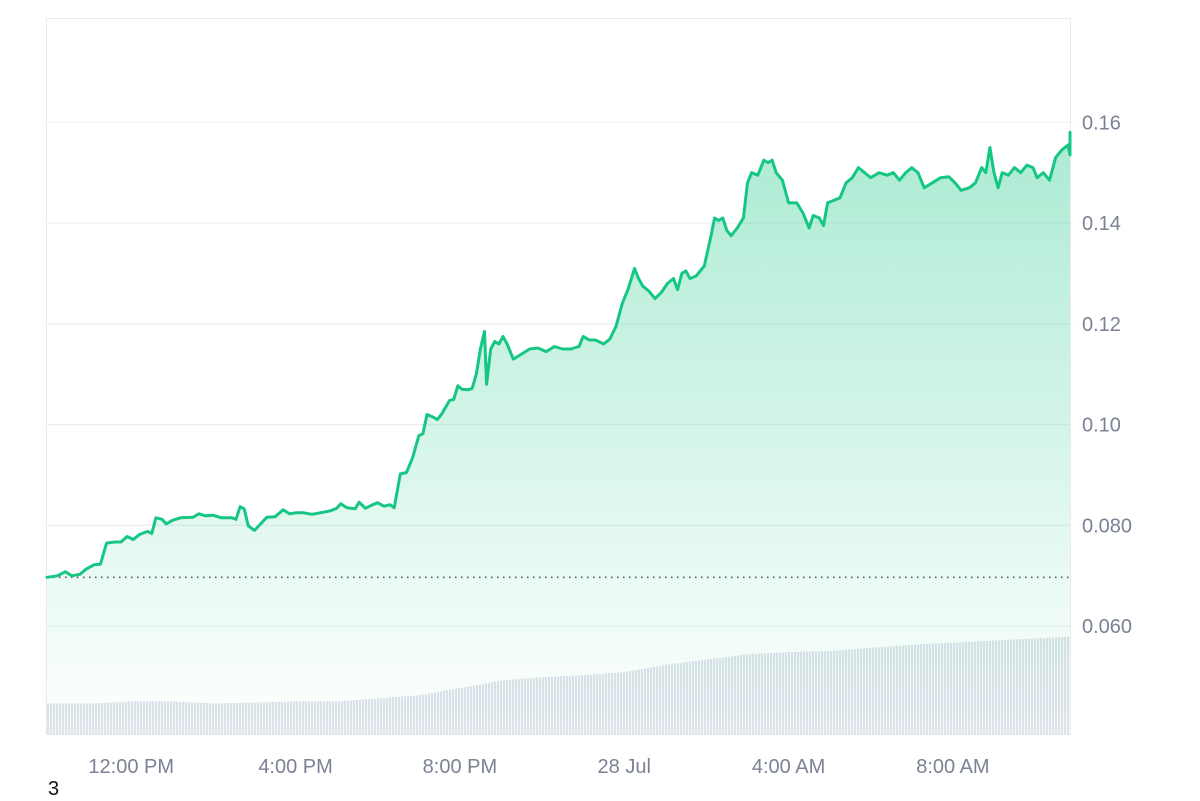  What do you see at coordinates (952, 767) in the screenshot?
I see `x-tick-label: 8:00 AM` at bounding box center [952, 767].